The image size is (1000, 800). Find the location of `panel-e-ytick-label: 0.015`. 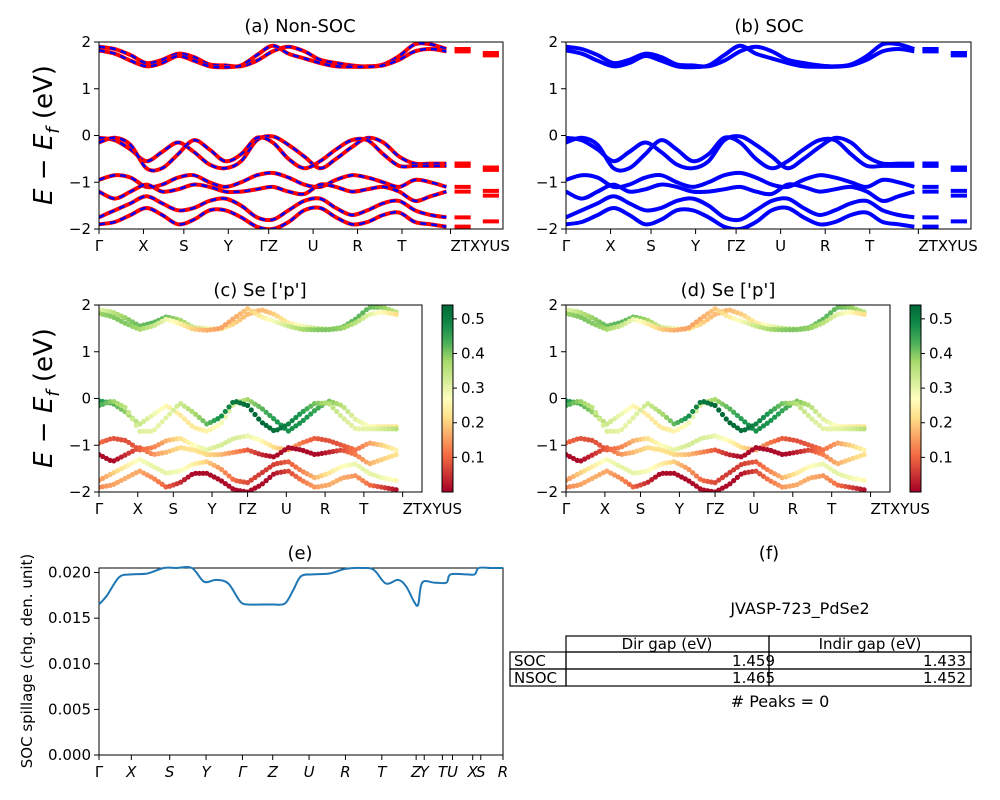

panel-e-ytick-label: 0.015 is located at coordinates (69, 618).